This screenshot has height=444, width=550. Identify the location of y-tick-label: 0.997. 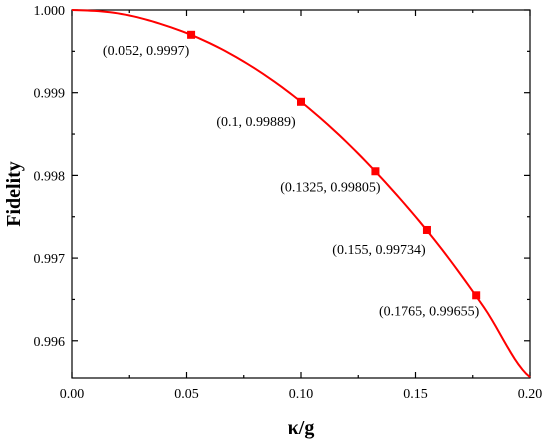
(50, 259).